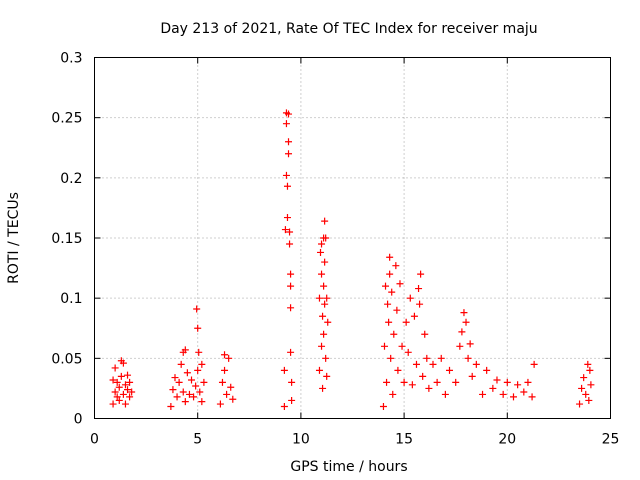 Image resolution: width=640 pixels, height=480 pixels. Describe the element at coordinates (611, 440) in the screenshot. I see `x-tick-label: 25` at that location.